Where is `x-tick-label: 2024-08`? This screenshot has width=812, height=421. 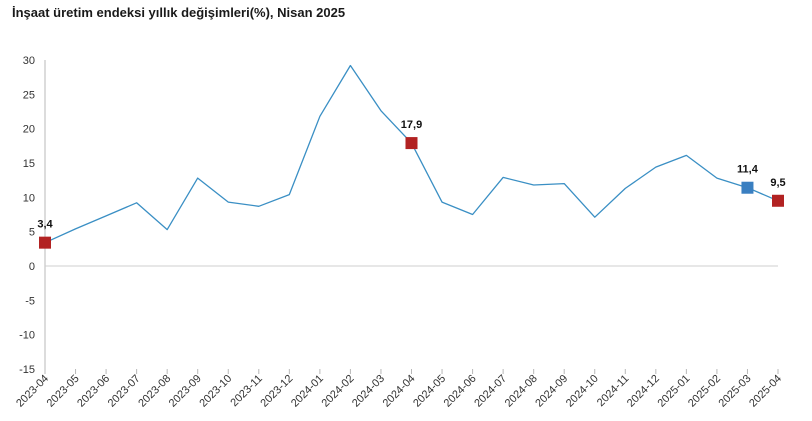 x-tick-label: 2024-08 is located at coordinates (521, 391).